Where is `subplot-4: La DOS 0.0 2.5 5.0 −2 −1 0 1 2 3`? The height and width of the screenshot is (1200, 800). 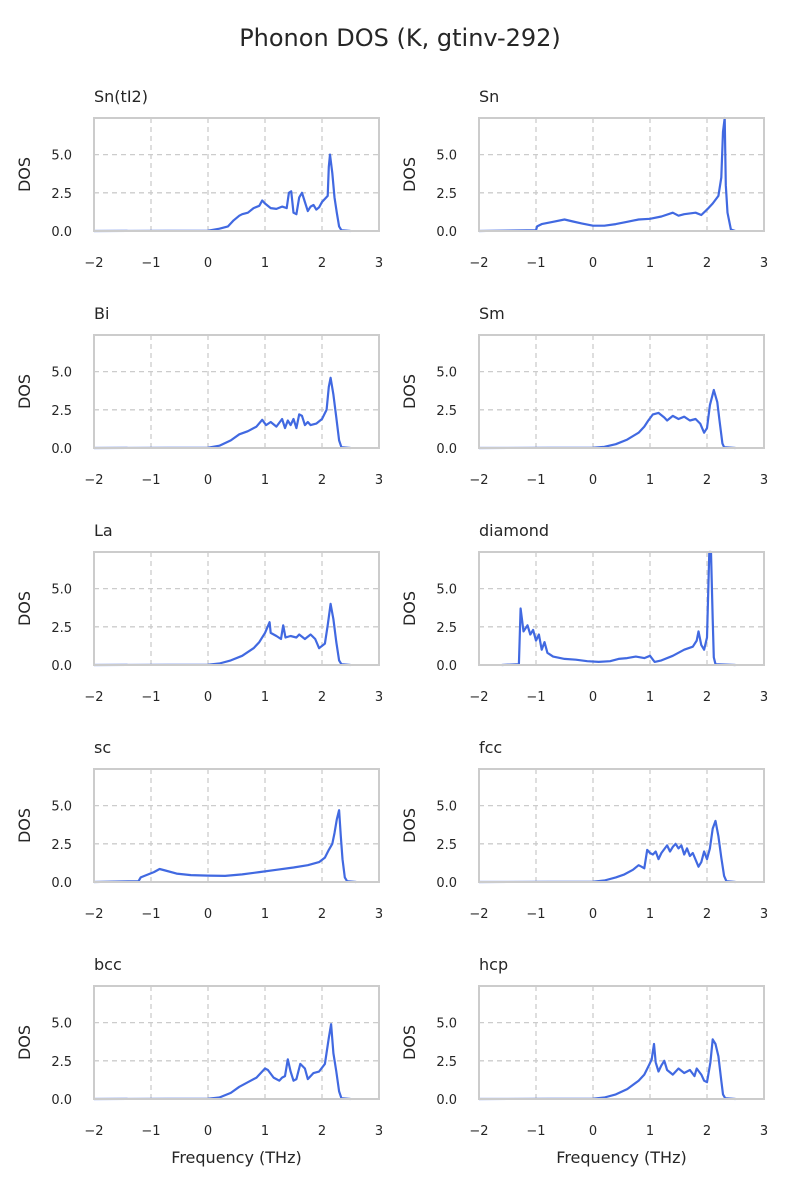 subplot-4: La DOS 0.0 2.5 5.0 −2 −1 0 1 2 3 is located at coordinates (199, 613).